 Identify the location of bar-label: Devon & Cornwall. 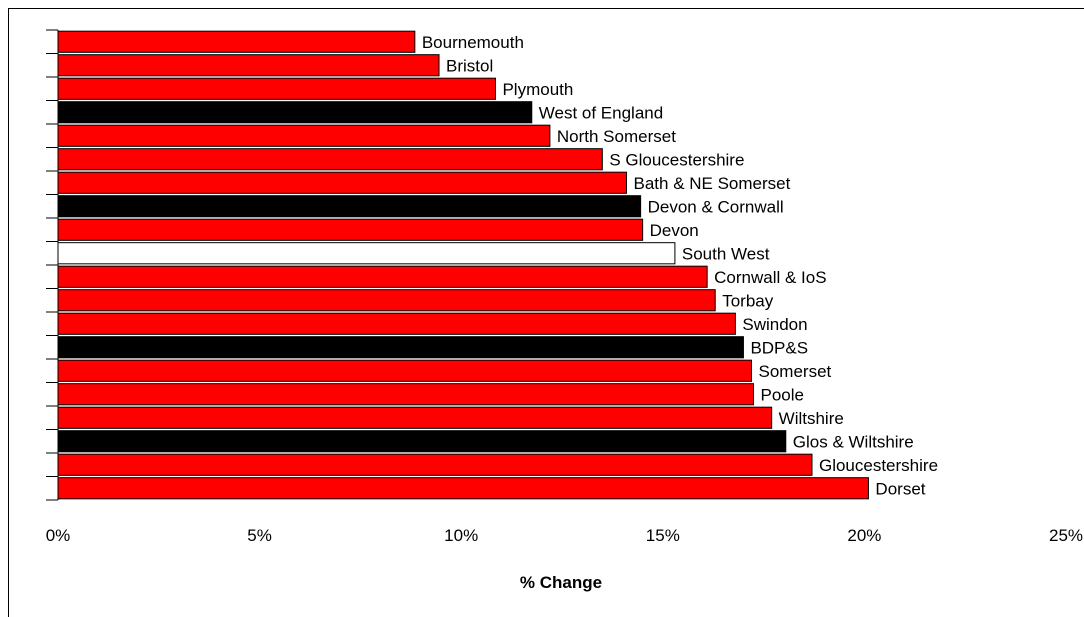
(716, 206).